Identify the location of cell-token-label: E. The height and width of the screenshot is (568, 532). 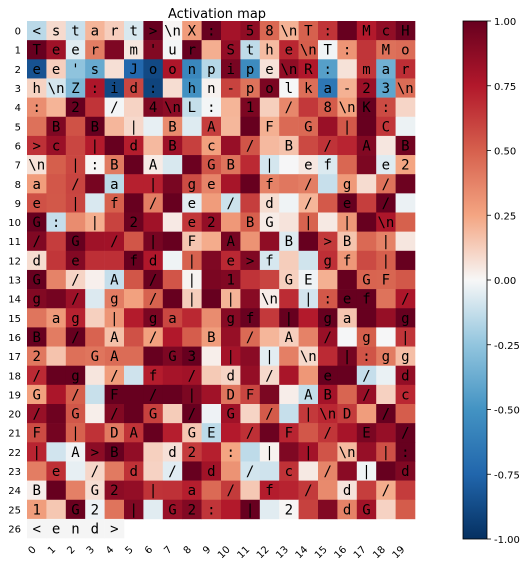
(308, 281).